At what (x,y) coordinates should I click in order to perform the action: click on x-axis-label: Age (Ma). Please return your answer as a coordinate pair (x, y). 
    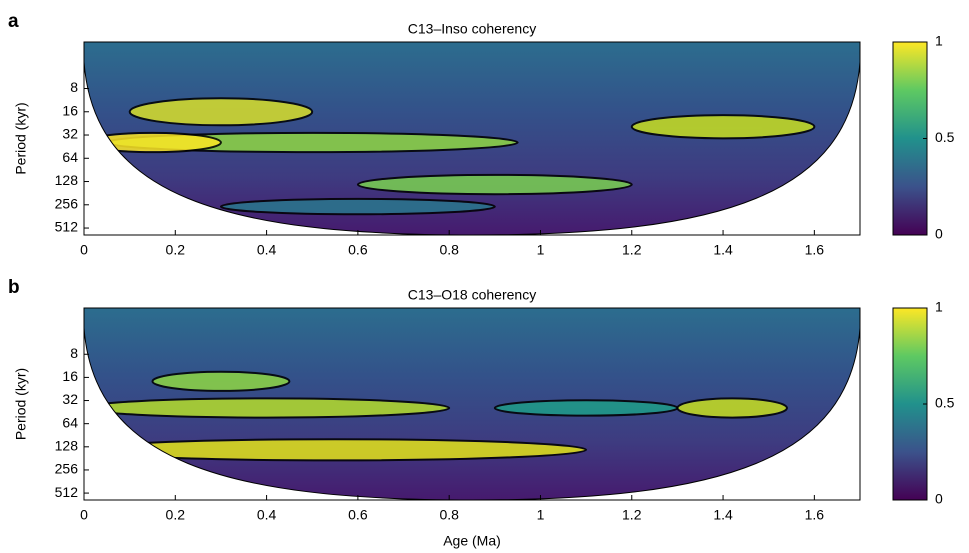
    Looking at the image, I should click on (472, 541).